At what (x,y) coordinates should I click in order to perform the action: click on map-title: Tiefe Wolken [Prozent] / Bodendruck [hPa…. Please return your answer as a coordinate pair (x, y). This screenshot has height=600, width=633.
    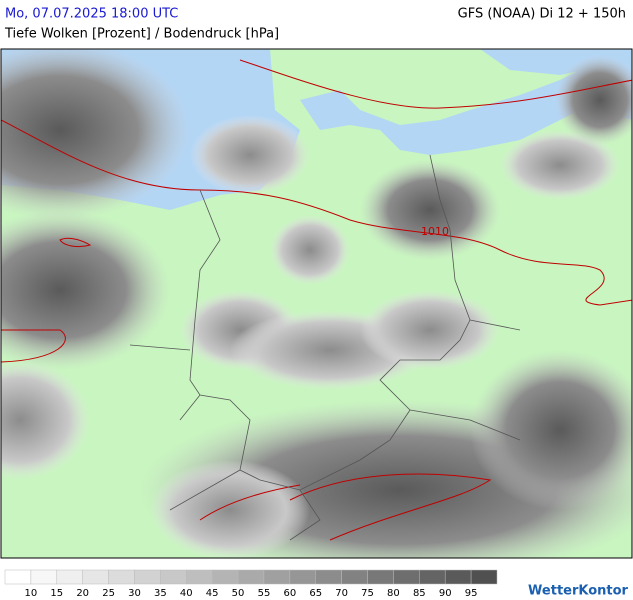
    Looking at the image, I should click on (141, 34).